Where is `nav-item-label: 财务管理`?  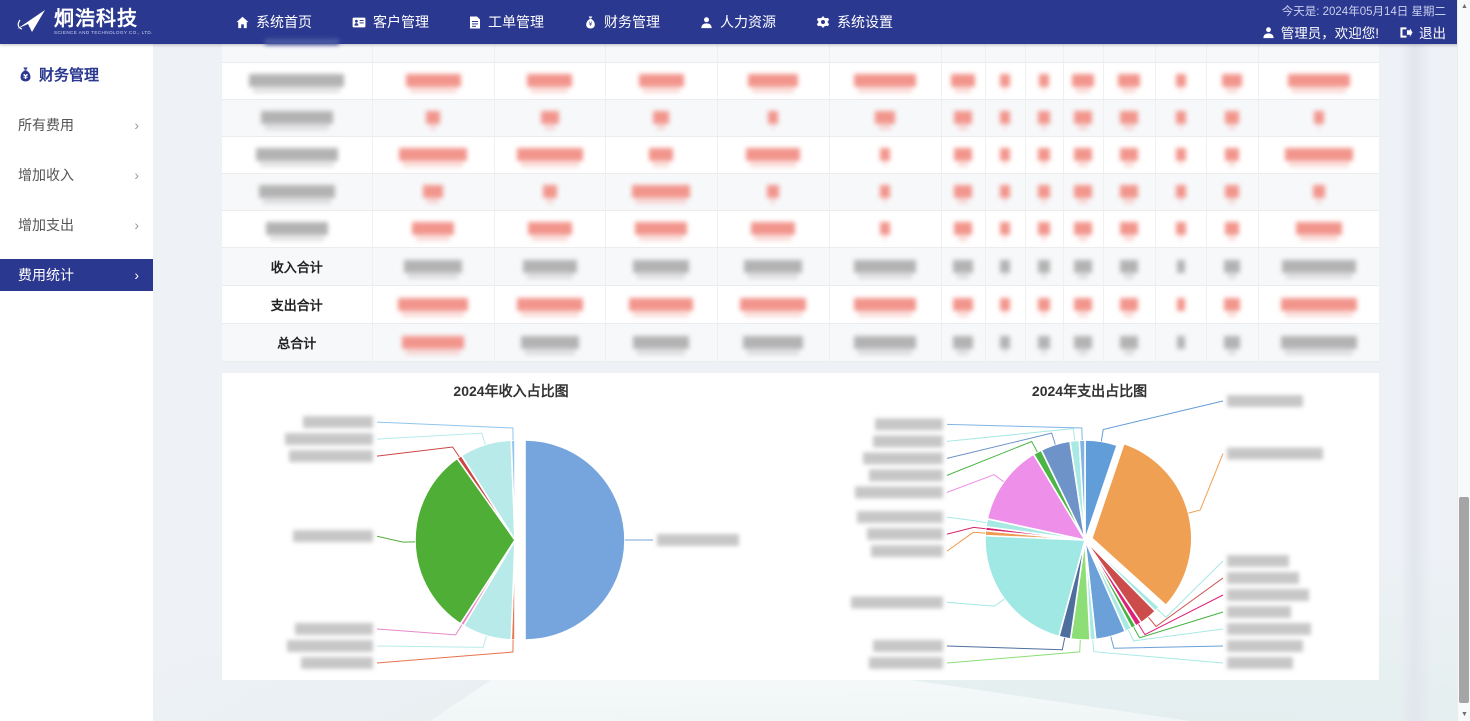
nav-item-label: 财务管理 is located at coordinates (632, 22).